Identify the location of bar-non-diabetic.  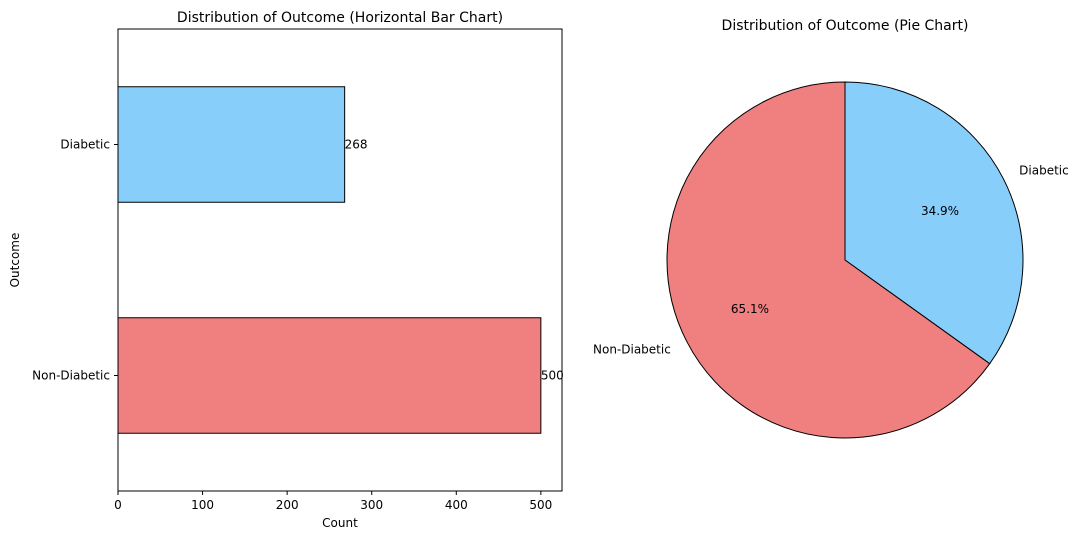
(329, 375).